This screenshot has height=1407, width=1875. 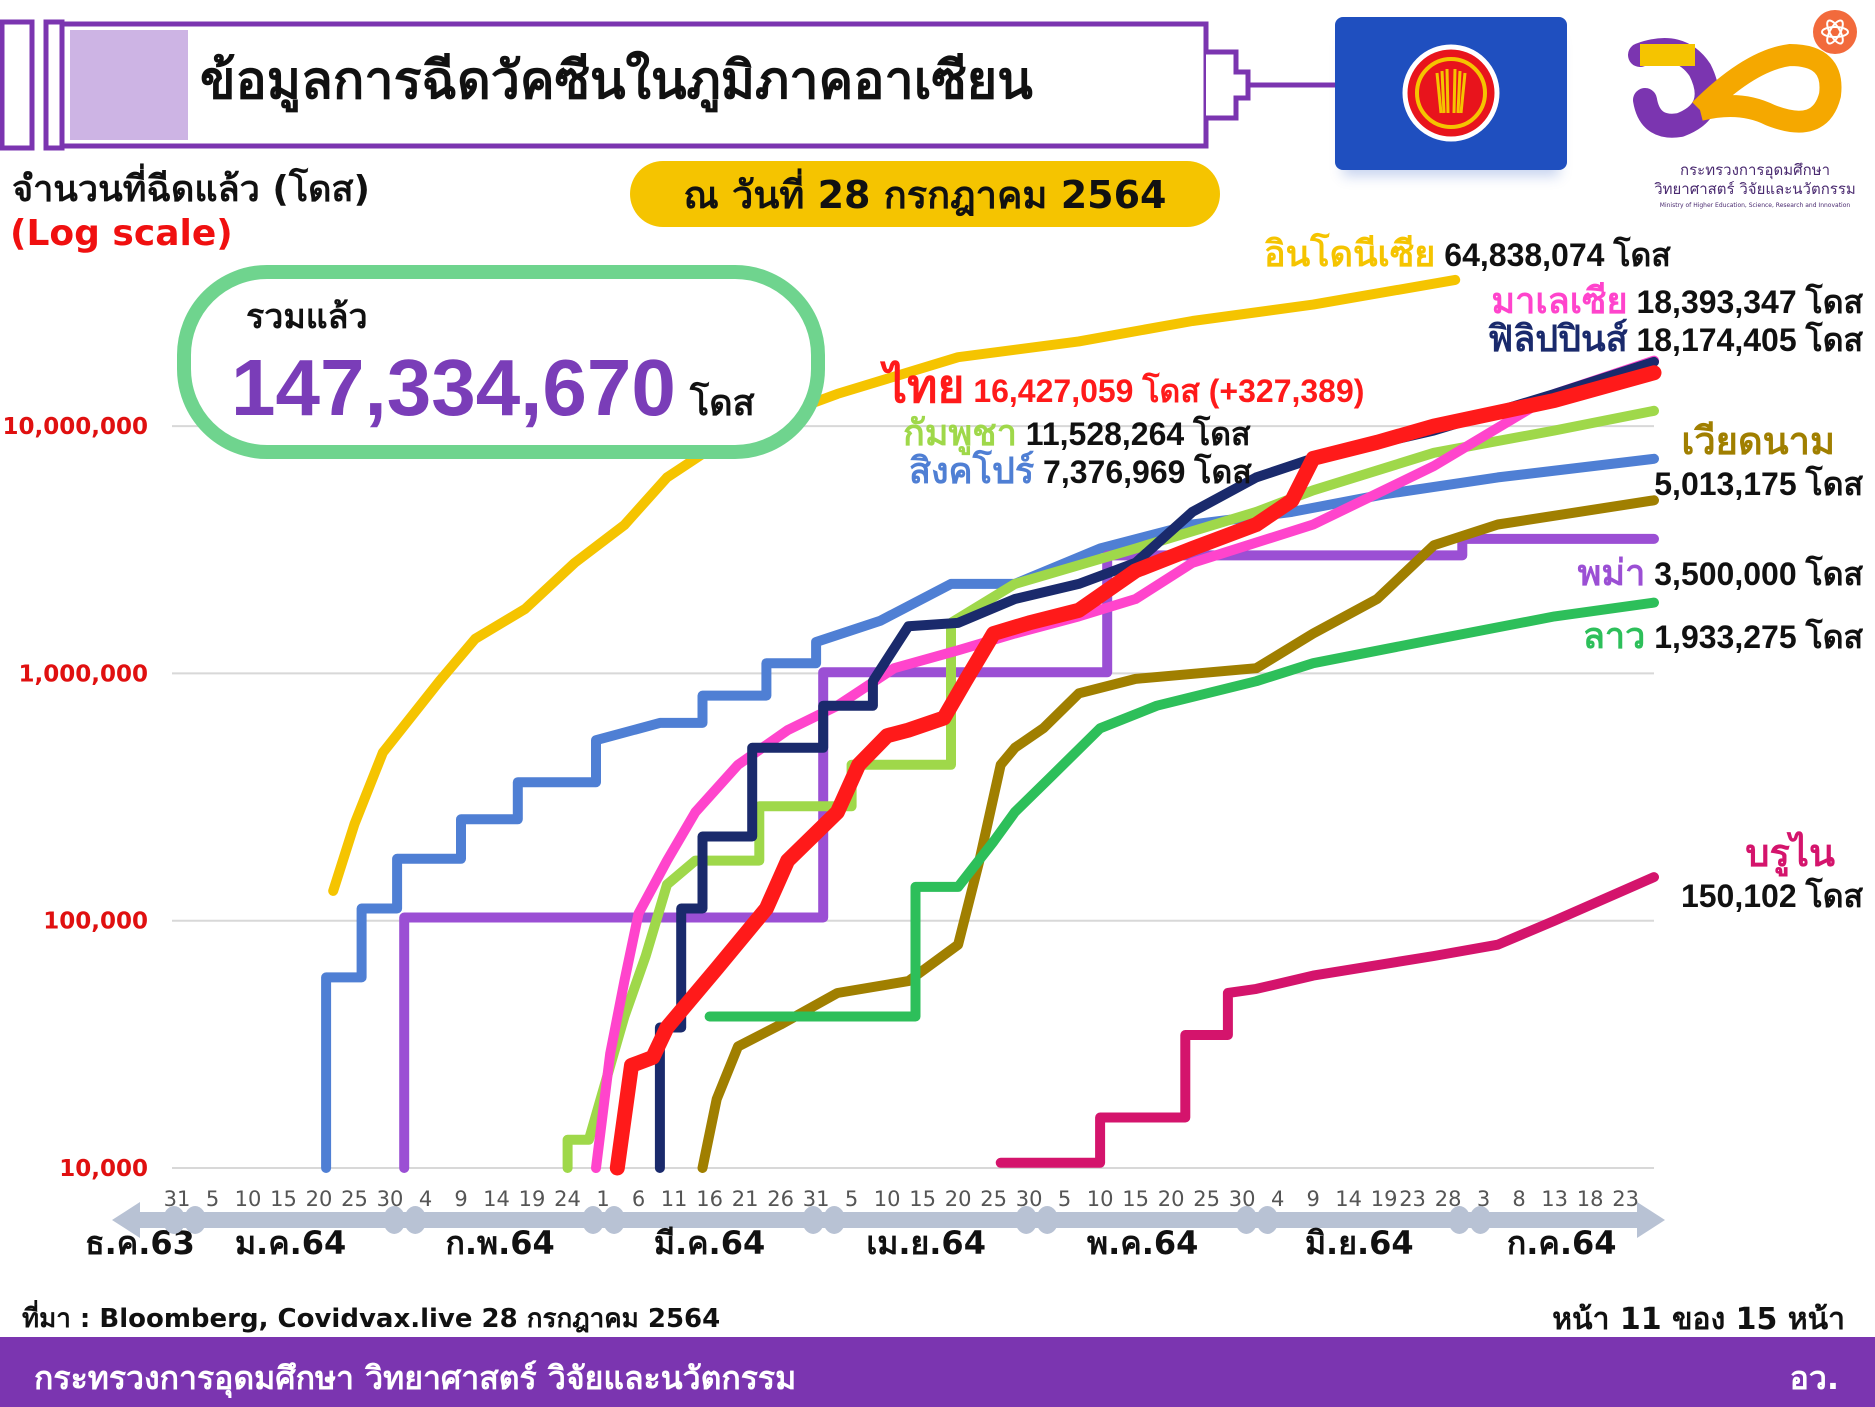 What do you see at coordinates (674, 1199) in the screenshot?
I see `x-tick-label: 11` at bounding box center [674, 1199].